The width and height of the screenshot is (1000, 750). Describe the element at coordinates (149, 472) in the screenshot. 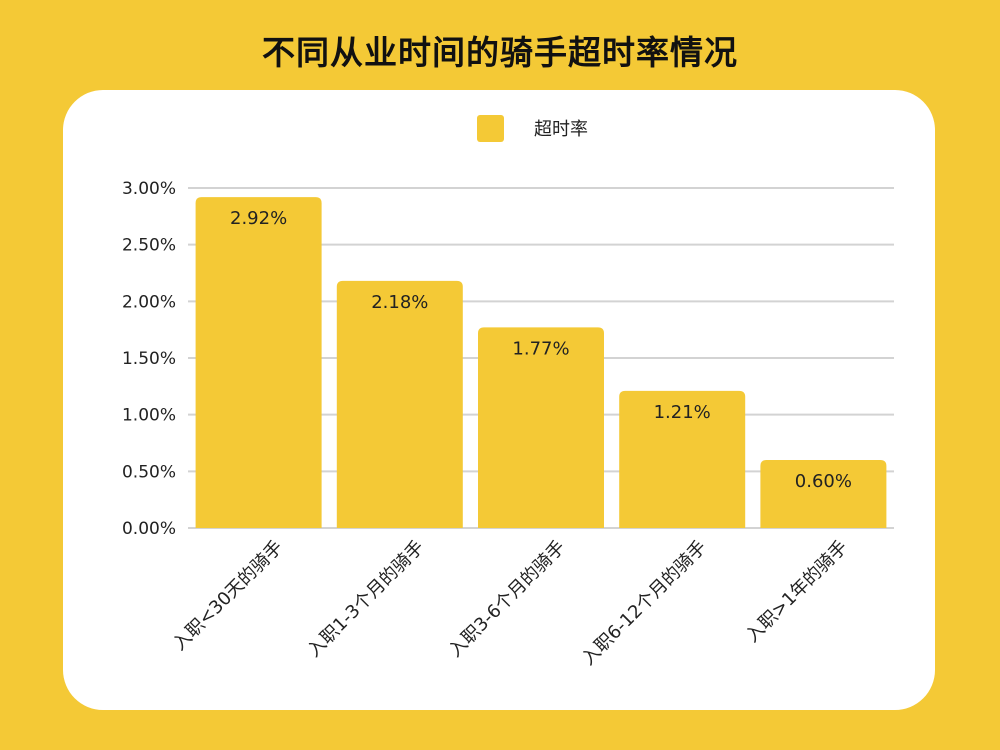

I see `y-tick-label: 0.50%` at that location.